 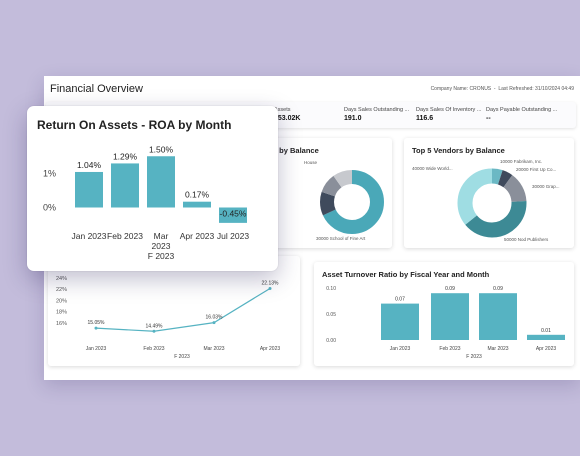 I want to click on kpi-value: 116.6, so click(x=425, y=118).